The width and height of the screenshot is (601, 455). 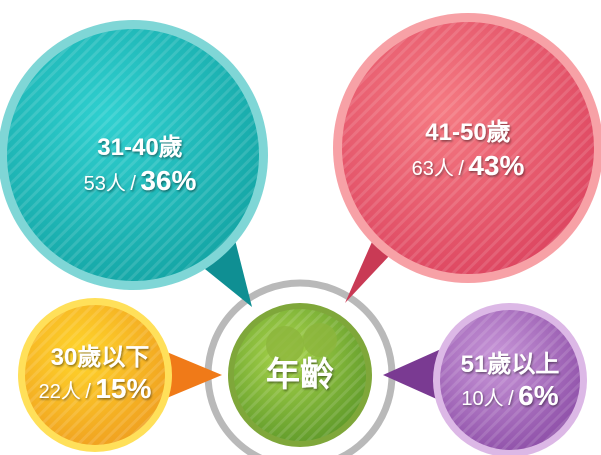 I want to click on group-stats: 22人 / 15%, so click(x=95, y=388).